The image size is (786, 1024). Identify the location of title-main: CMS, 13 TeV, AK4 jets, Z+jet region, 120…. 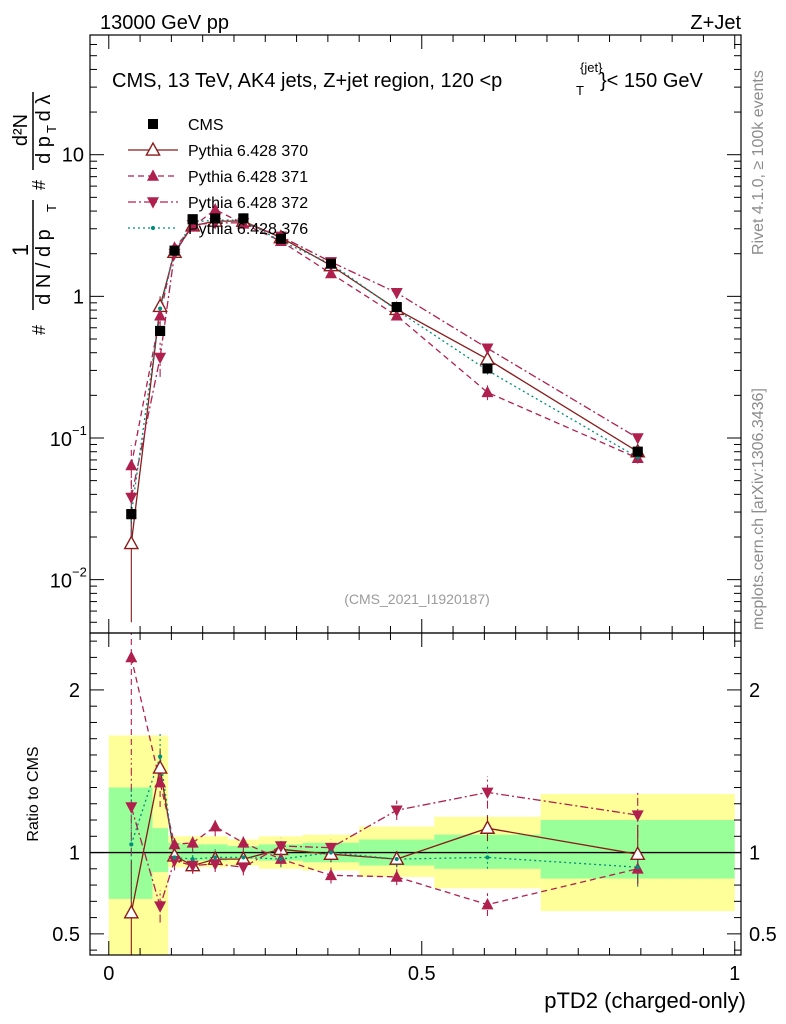
(307, 81).